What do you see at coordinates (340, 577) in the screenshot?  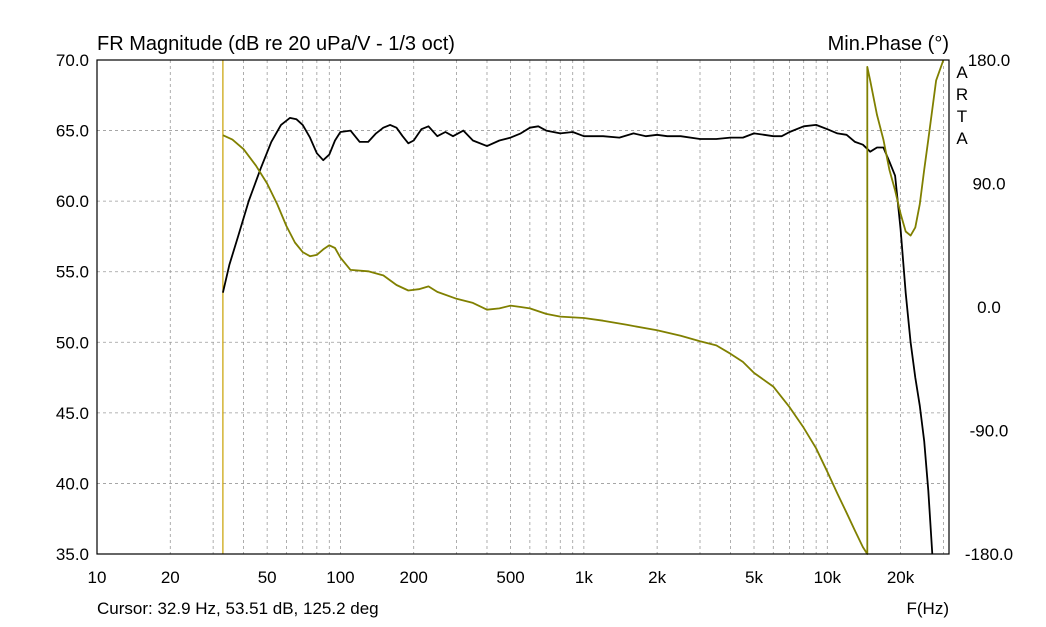 I see `x-tick-label: 100` at bounding box center [340, 577].